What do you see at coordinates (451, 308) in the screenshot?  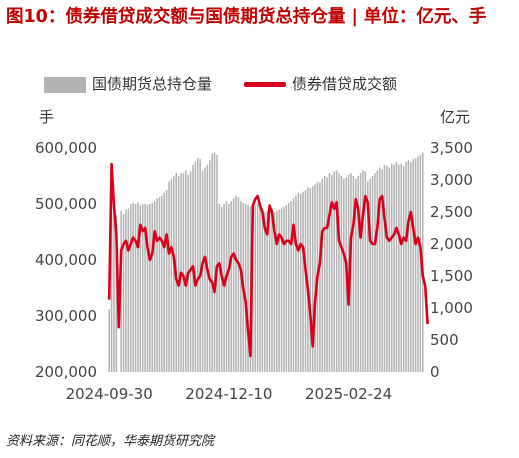 I see `right-tick-label: 1,000` at bounding box center [451, 308].